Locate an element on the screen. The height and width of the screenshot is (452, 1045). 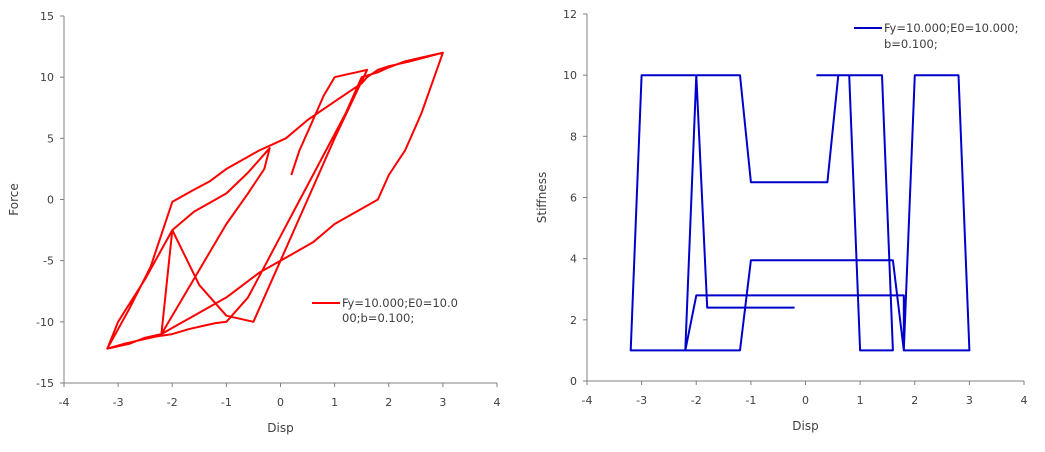
y-tick-label: 5 is located at coordinates (50, 138).